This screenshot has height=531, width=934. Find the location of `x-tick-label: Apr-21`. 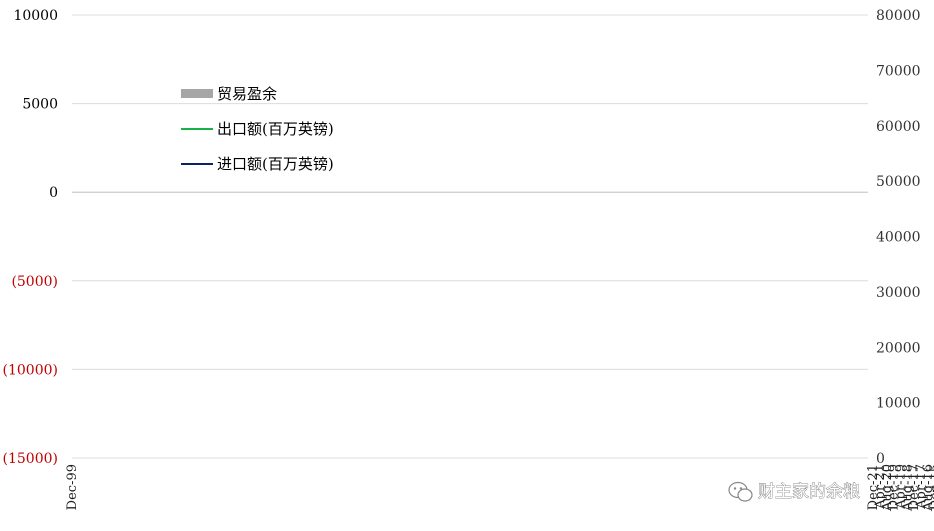

x-tick-label: Apr-21 is located at coordinates (880, 487).